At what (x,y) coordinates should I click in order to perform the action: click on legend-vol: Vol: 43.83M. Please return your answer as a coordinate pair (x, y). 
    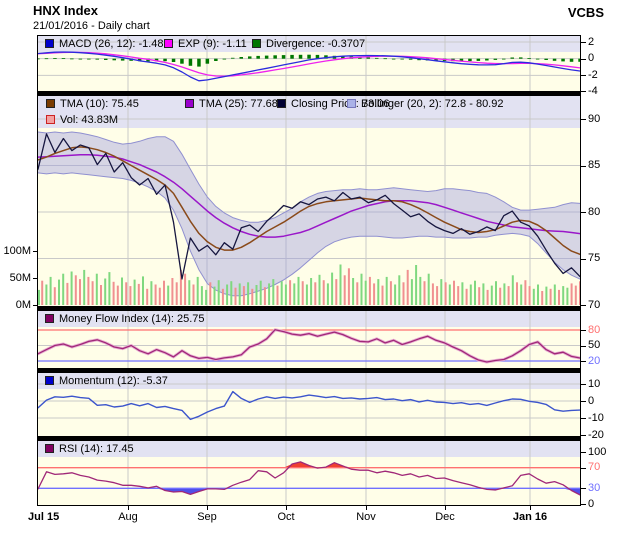
    Looking at the image, I should click on (82, 120).